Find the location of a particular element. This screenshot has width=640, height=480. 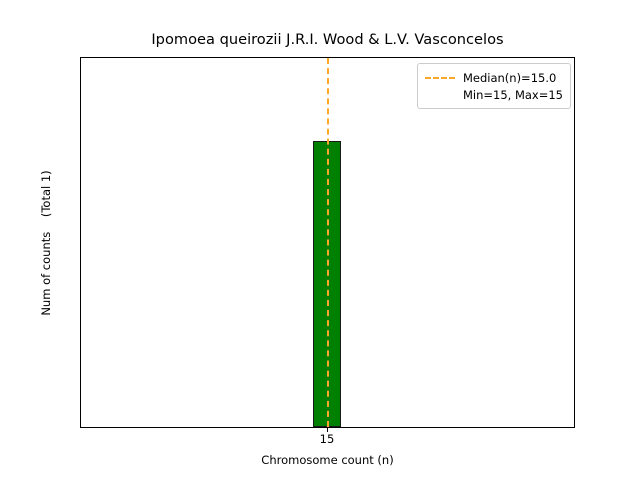

legend-label-median: Median(n)=15.0 is located at coordinates (509, 77).